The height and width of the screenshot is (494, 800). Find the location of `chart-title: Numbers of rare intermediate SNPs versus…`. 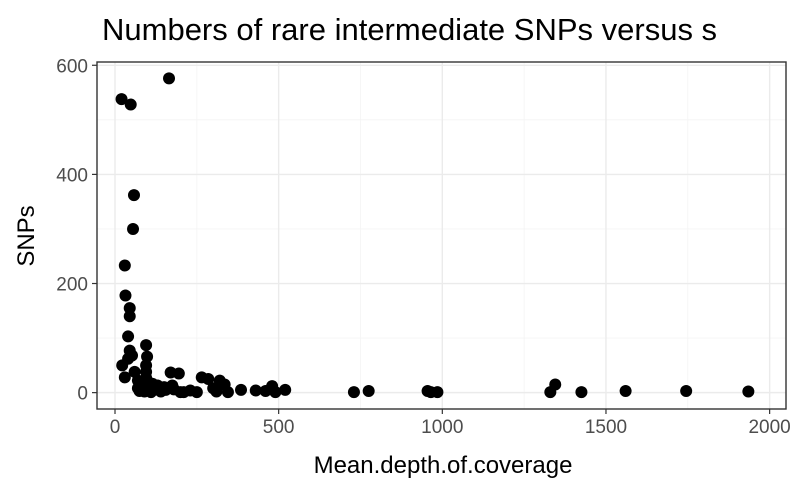

chart-title: Numbers of rare intermediate SNPs versus… is located at coordinates (409, 29).